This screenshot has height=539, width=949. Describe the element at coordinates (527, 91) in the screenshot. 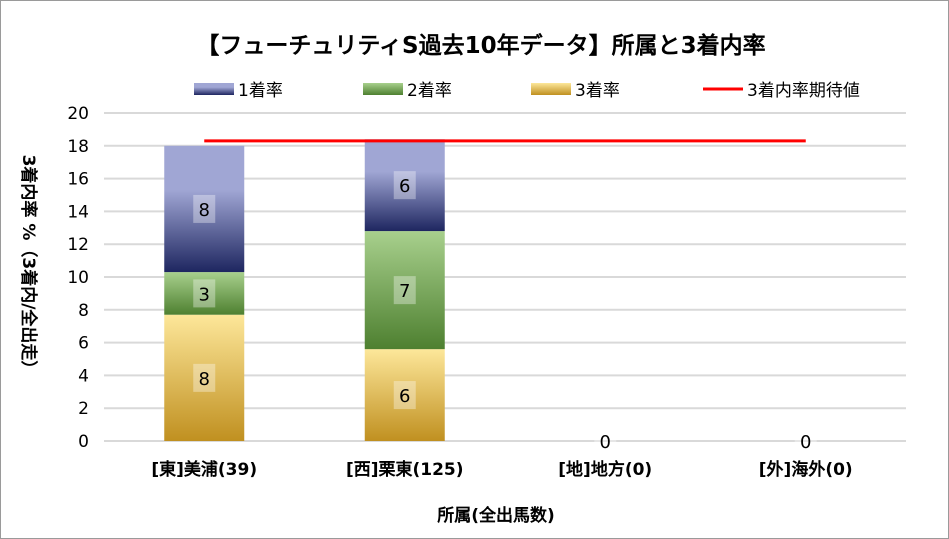

I see `legend: 1着率 2着率 3着率 3着内率期待値` at that location.